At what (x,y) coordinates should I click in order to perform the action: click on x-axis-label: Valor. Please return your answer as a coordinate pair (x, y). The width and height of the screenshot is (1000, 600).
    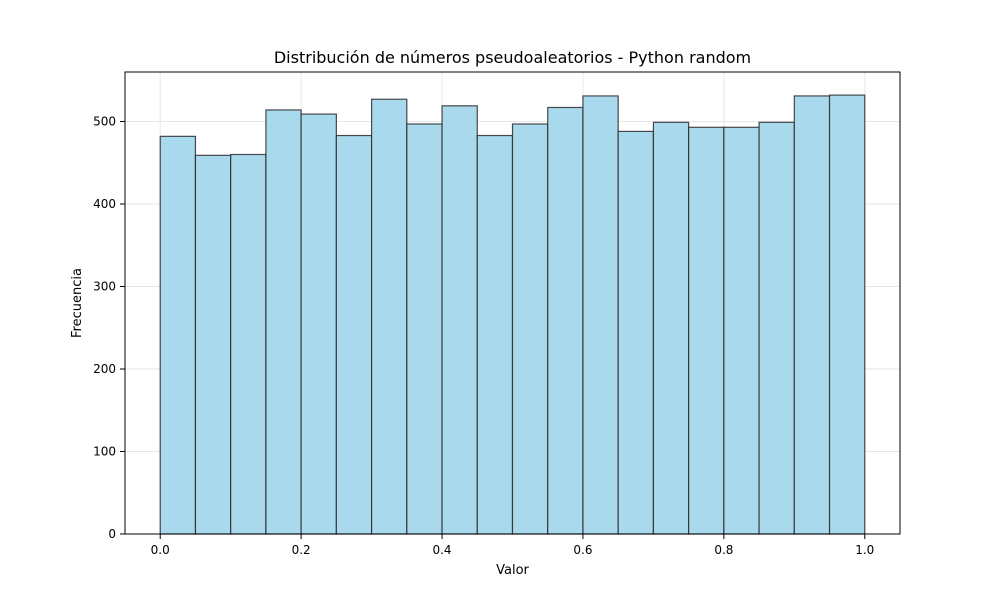
    Looking at the image, I should click on (512, 570).